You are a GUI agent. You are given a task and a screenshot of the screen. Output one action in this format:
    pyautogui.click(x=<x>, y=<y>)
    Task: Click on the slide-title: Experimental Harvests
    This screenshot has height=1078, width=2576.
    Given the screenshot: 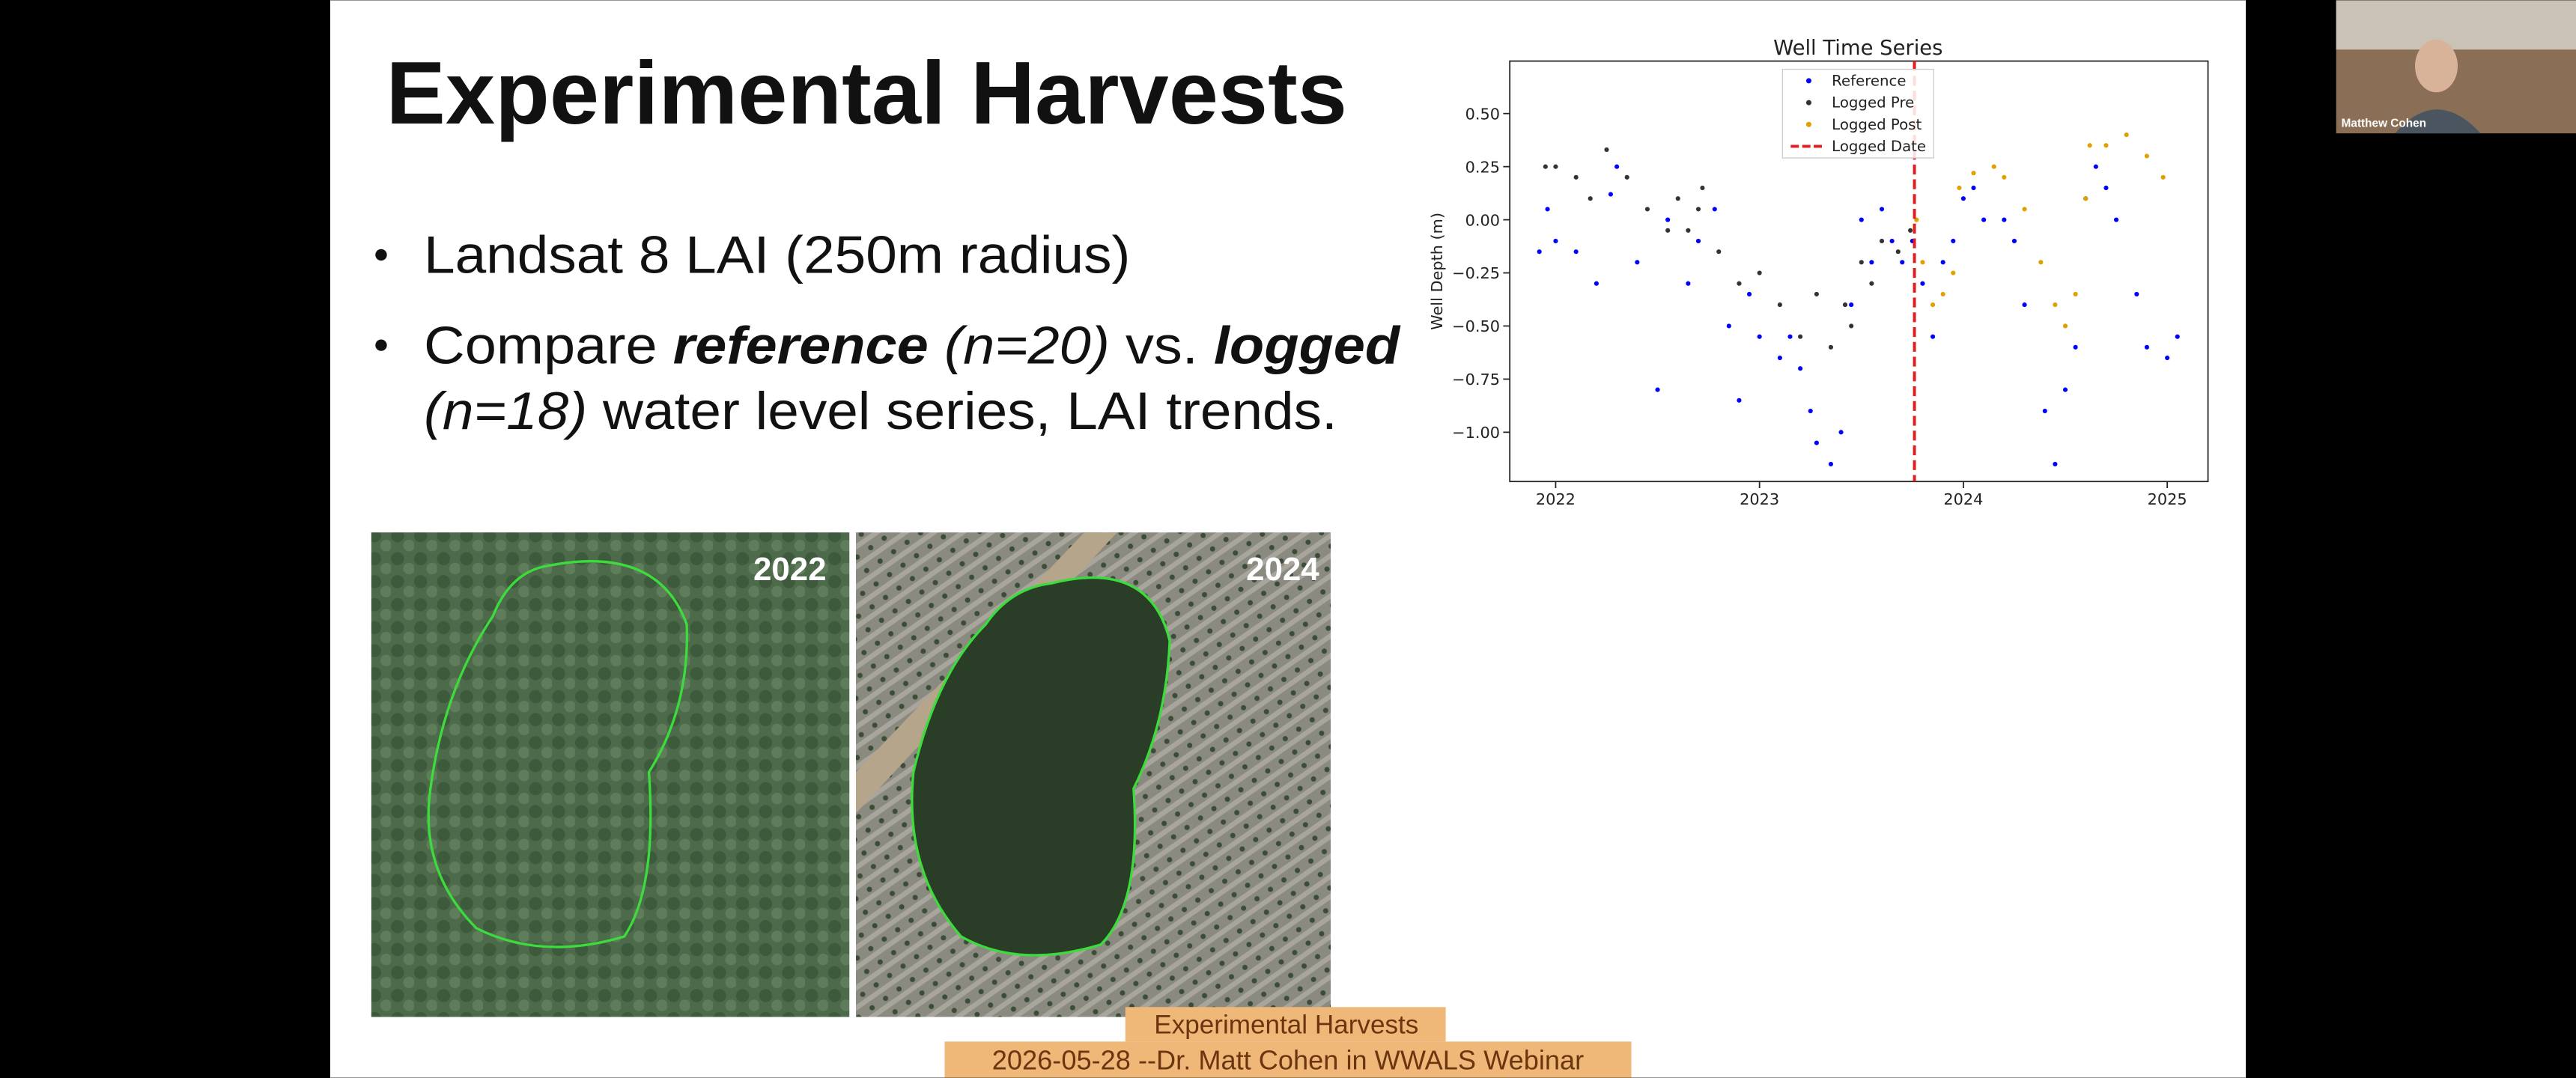 What is the action you would take?
    pyautogui.click(x=866, y=93)
    